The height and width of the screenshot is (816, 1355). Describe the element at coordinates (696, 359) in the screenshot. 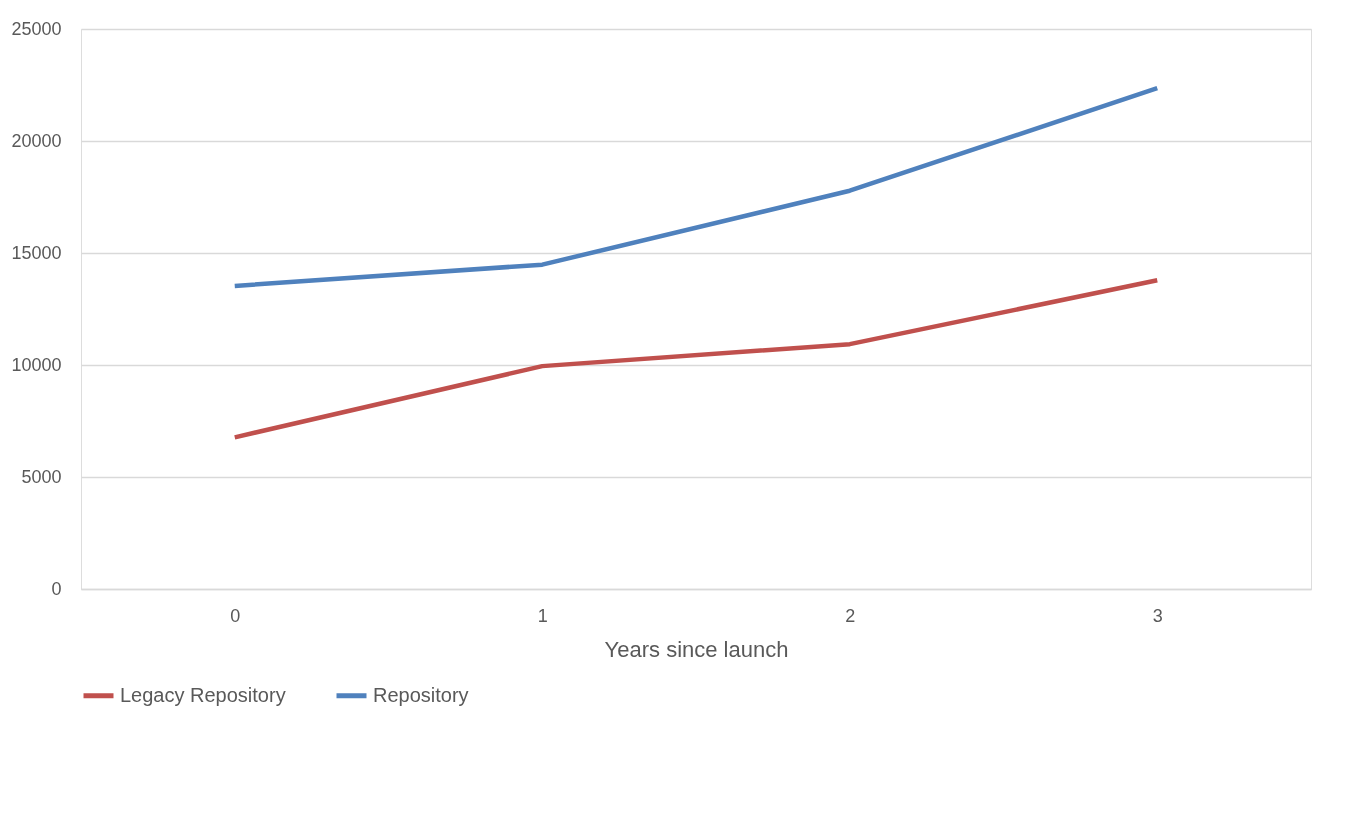

I see `line-series` at that location.